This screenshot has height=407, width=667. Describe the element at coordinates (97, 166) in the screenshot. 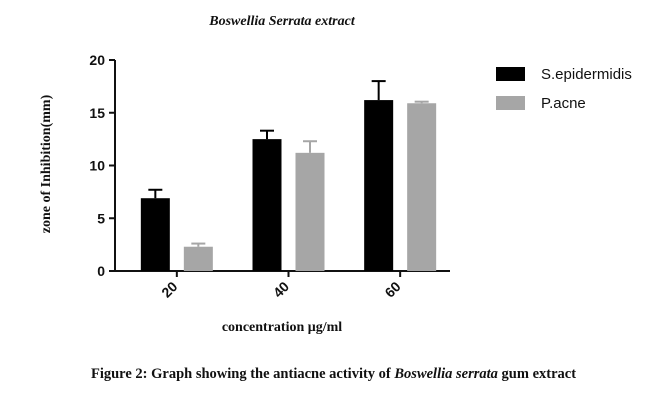

I see `y-tick-label: 10` at that location.